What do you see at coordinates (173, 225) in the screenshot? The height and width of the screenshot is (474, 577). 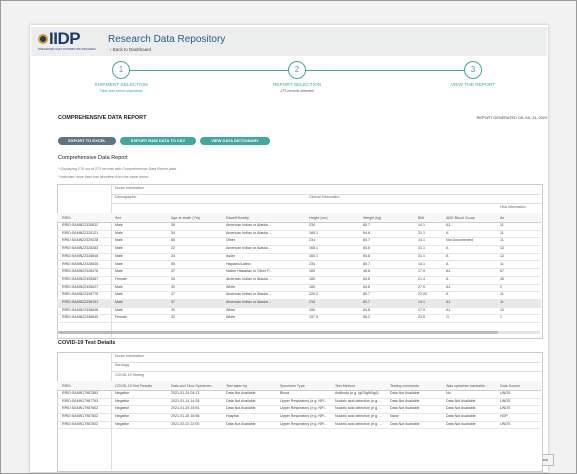 I see `table-cell: 26` at bounding box center [173, 225].